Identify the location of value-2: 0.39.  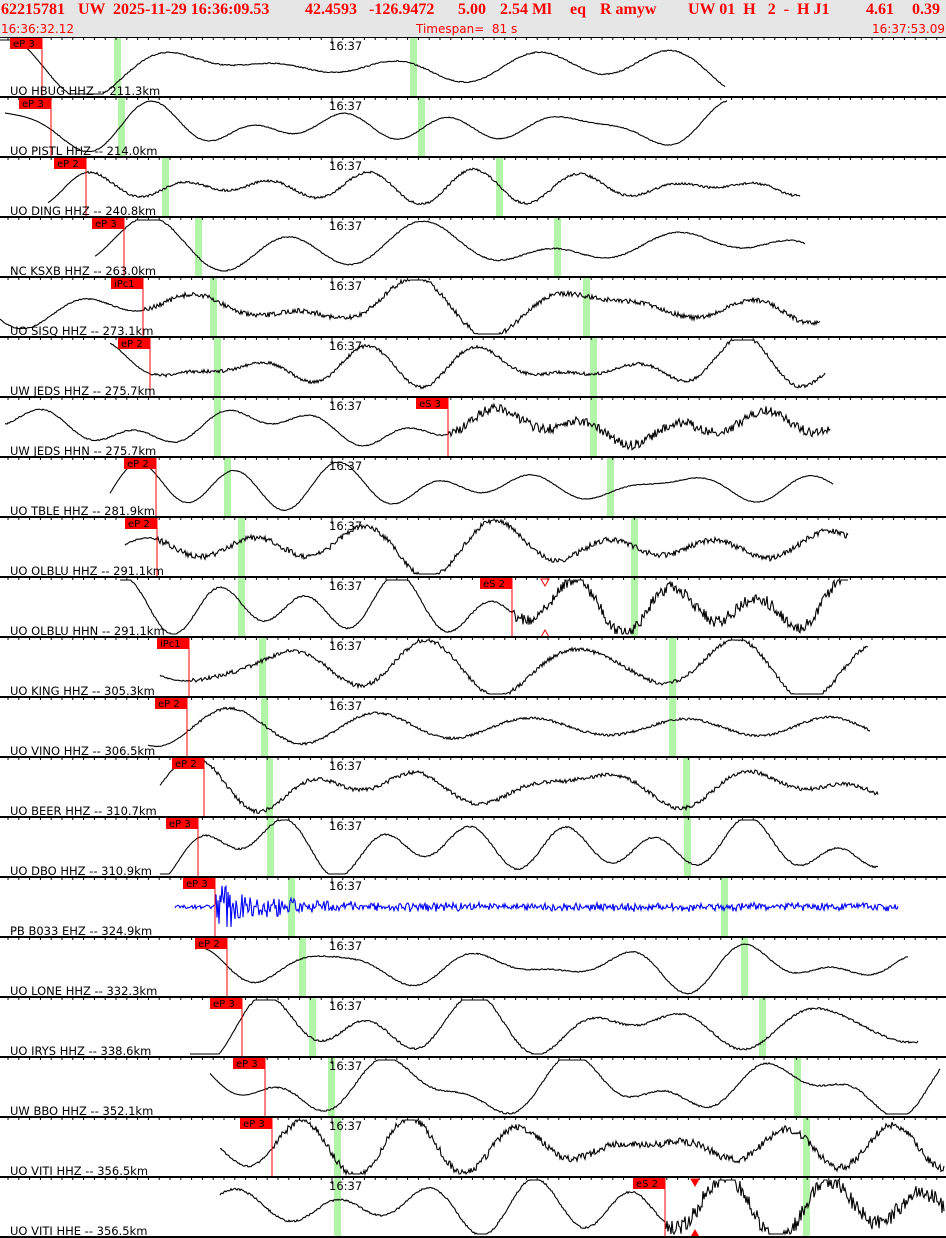
(926, 9).